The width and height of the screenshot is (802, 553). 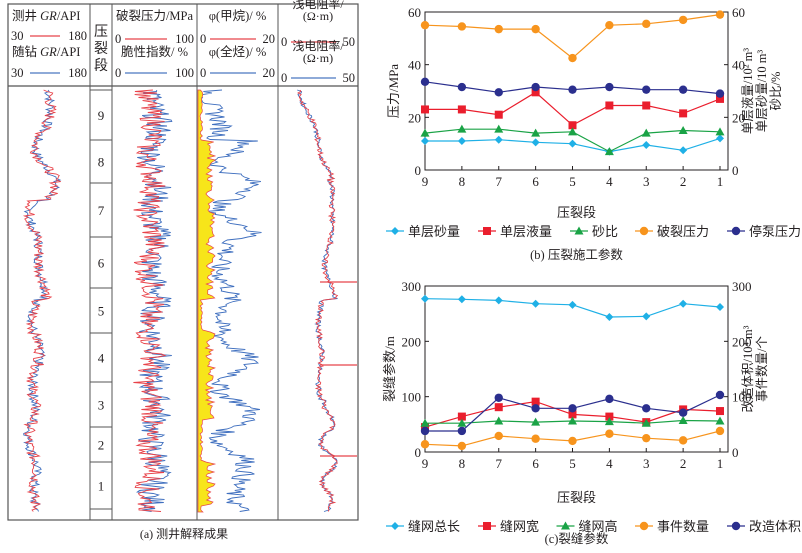 I want to click on legend-item: 事件数量, so click(x=672, y=526).